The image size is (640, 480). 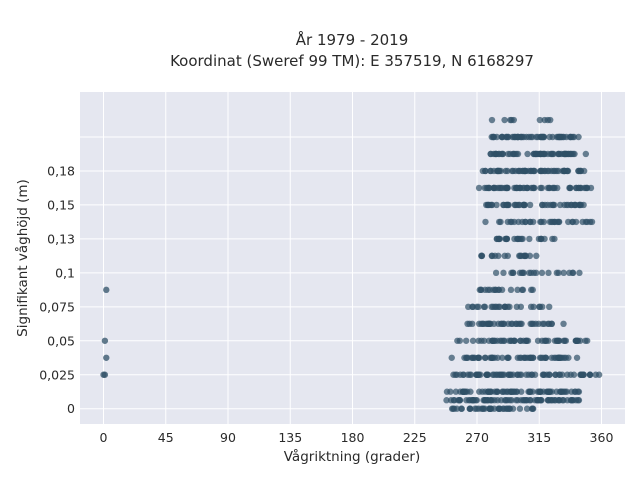 What do you see at coordinates (61, 238) in the screenshot?
I see `y-tick-label: 0,13` at bounding box center [61, 238].